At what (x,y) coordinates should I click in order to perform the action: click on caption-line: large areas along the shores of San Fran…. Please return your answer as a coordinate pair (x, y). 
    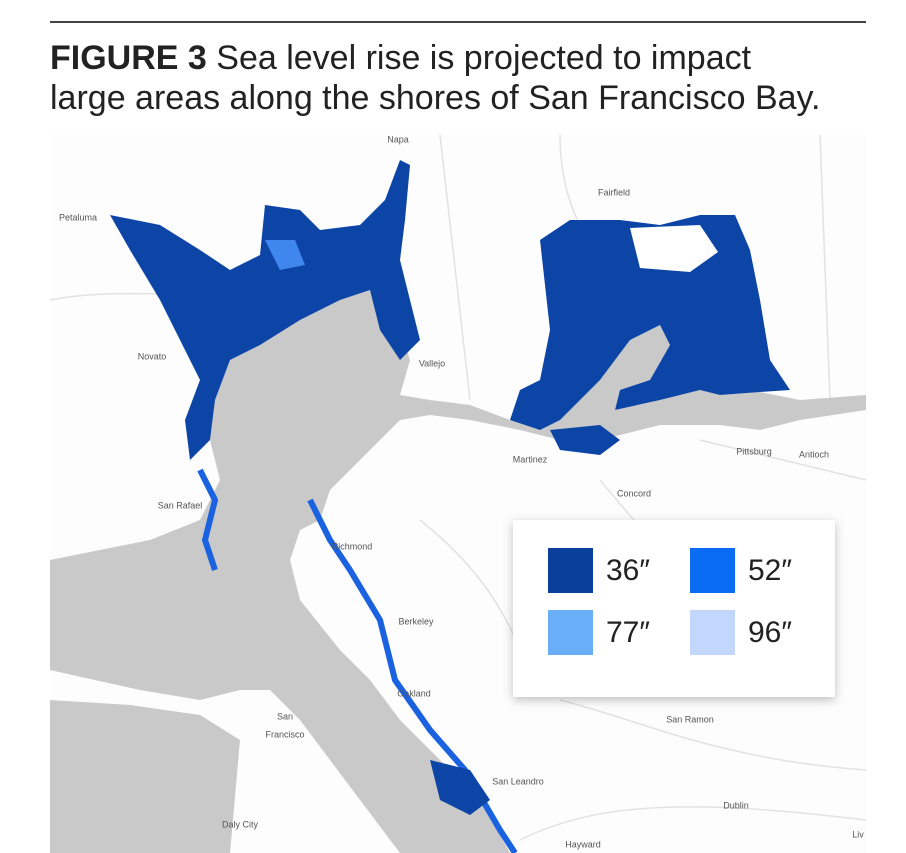
    Looking at the image, I should click on (435, 98).